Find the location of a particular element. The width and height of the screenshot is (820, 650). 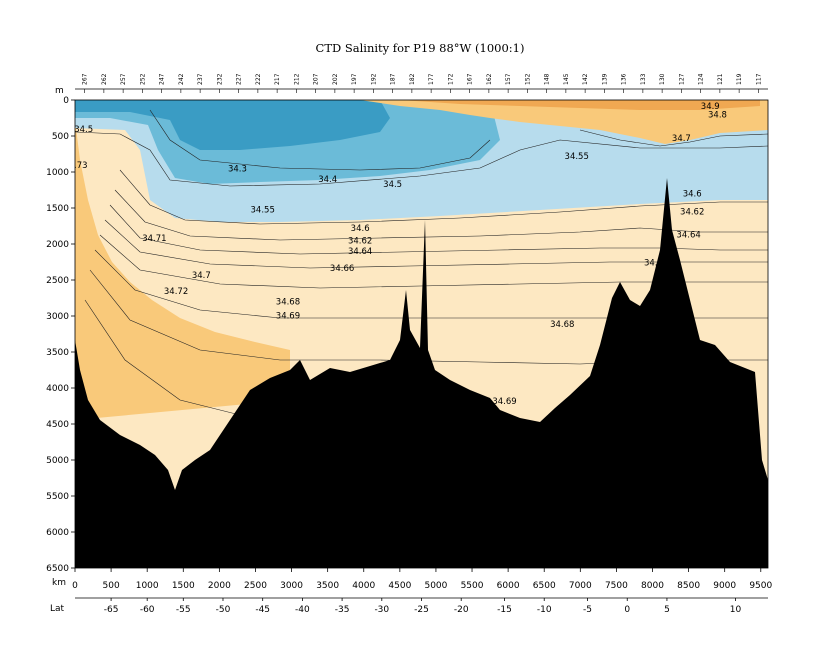

depth-tick-label: 3000 is located at coordinates (57, 317).